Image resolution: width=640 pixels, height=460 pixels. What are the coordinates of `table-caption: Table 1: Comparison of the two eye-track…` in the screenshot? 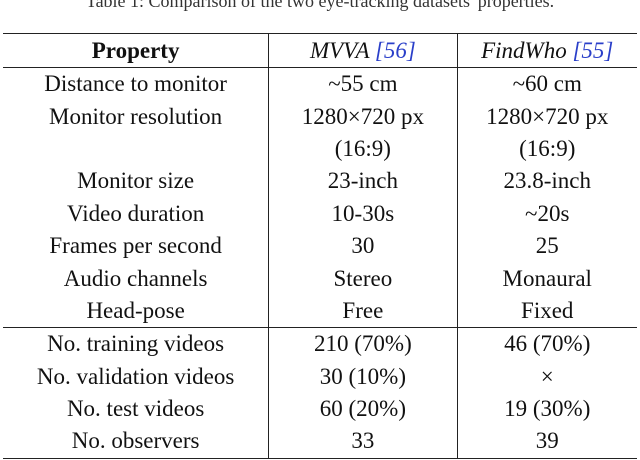 It's located at (320, 5).